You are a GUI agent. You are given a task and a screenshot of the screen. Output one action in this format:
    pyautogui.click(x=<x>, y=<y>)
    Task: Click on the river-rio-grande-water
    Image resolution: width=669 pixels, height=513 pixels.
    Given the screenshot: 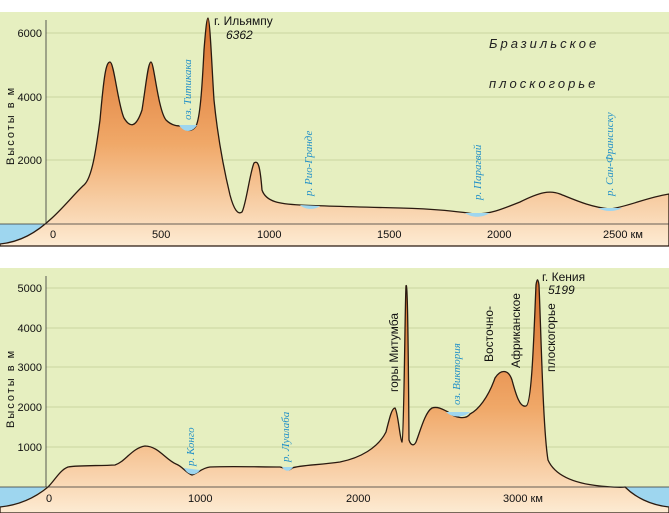 What is the action you would take?
    pyautogui.click(x=310, y=207)
    